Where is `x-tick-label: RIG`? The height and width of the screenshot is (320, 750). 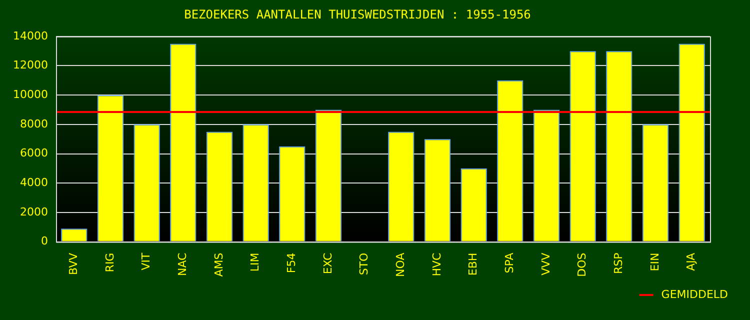
x-tick-label: RIG is located at coordinates (109, 262).